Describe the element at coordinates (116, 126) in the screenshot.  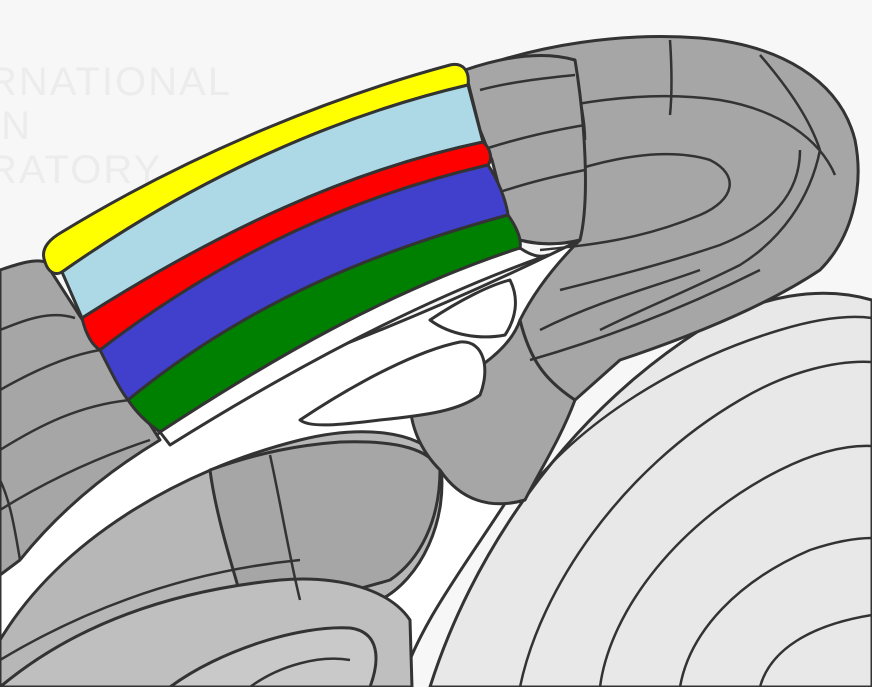
I see `watermark-text: RNATIONAL IN RATORY` at that location.